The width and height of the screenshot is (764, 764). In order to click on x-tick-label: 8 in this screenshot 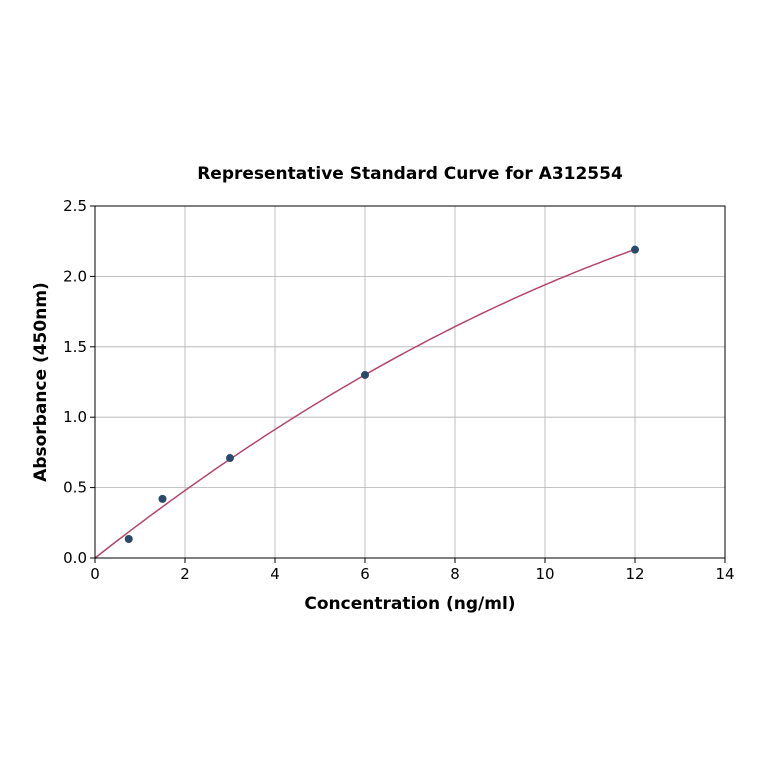, I will do `click(455, 574)`.